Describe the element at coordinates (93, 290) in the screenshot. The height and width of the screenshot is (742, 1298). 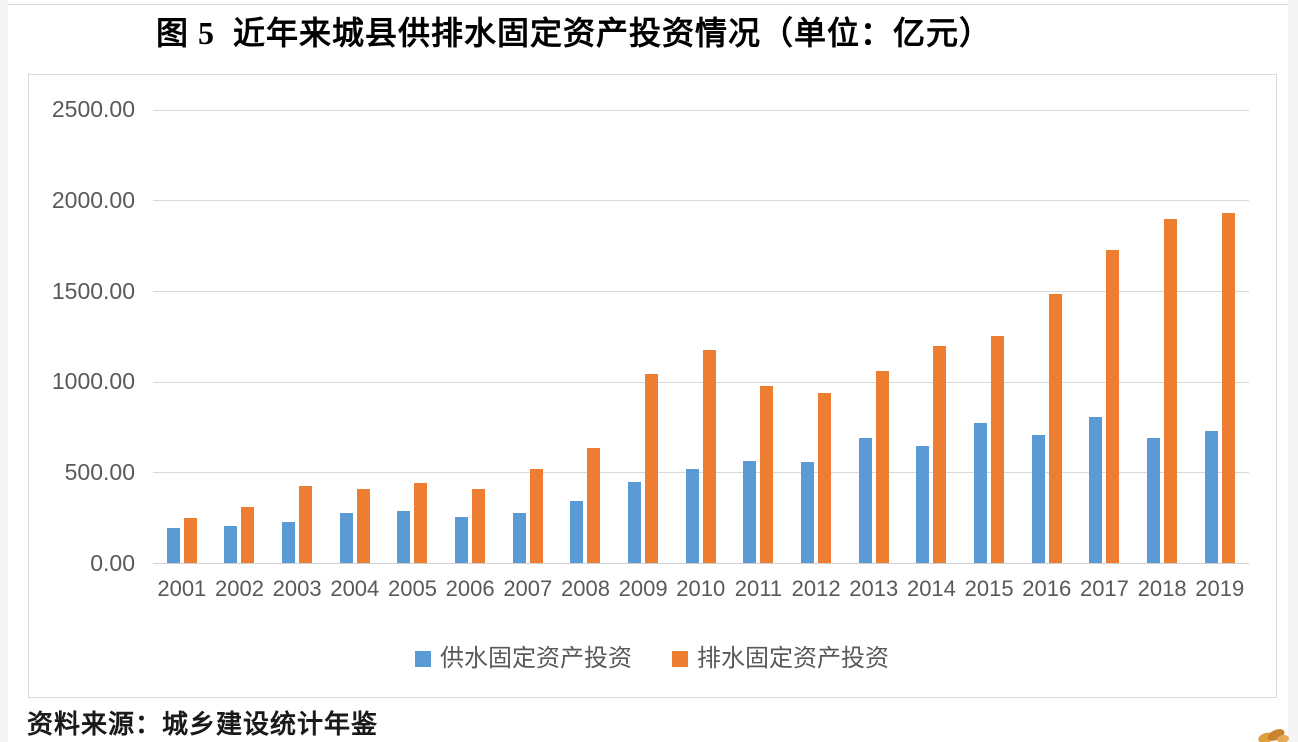
I see `y-tick-label: 1500.00` at that location.